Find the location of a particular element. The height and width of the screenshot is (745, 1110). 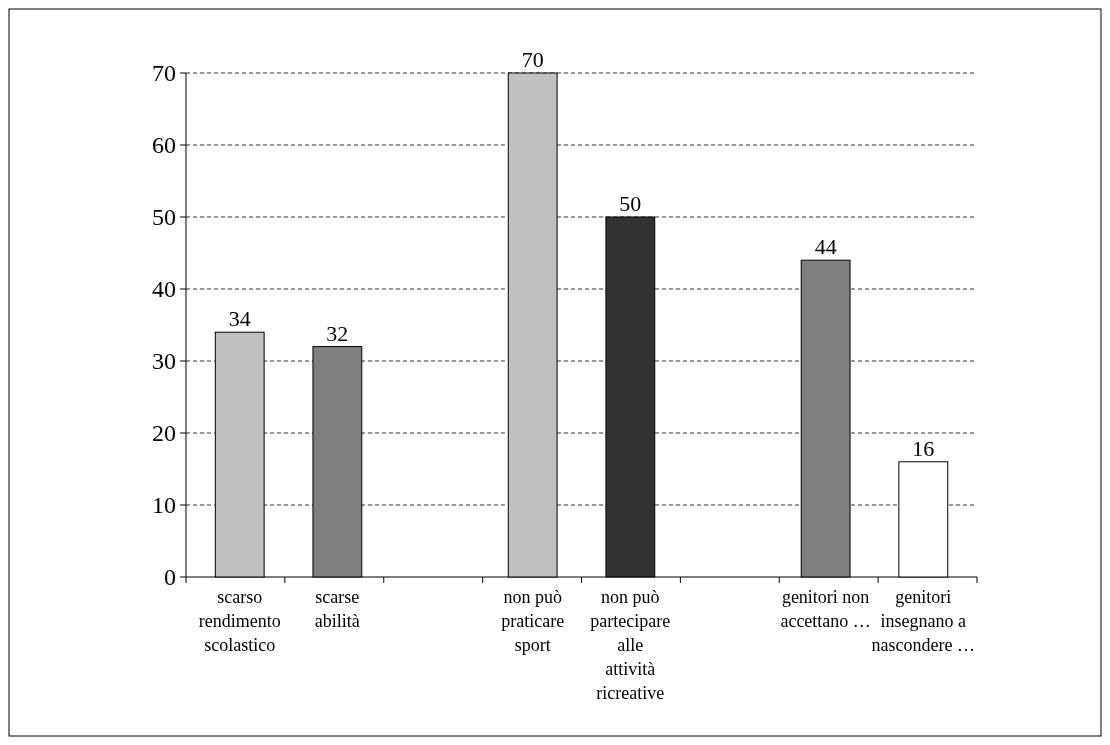

data-label: 32 is located at coordinates (337, 333).